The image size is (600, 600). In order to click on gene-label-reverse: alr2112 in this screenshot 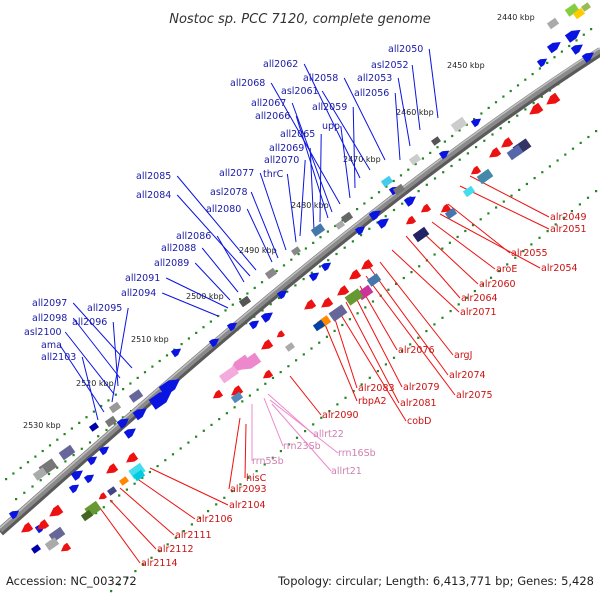, I will do `click(175, 549)`.